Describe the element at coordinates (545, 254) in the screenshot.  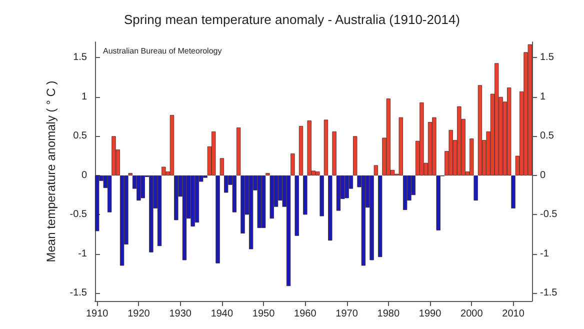
I see `y2-tick-label: -1` at that location.